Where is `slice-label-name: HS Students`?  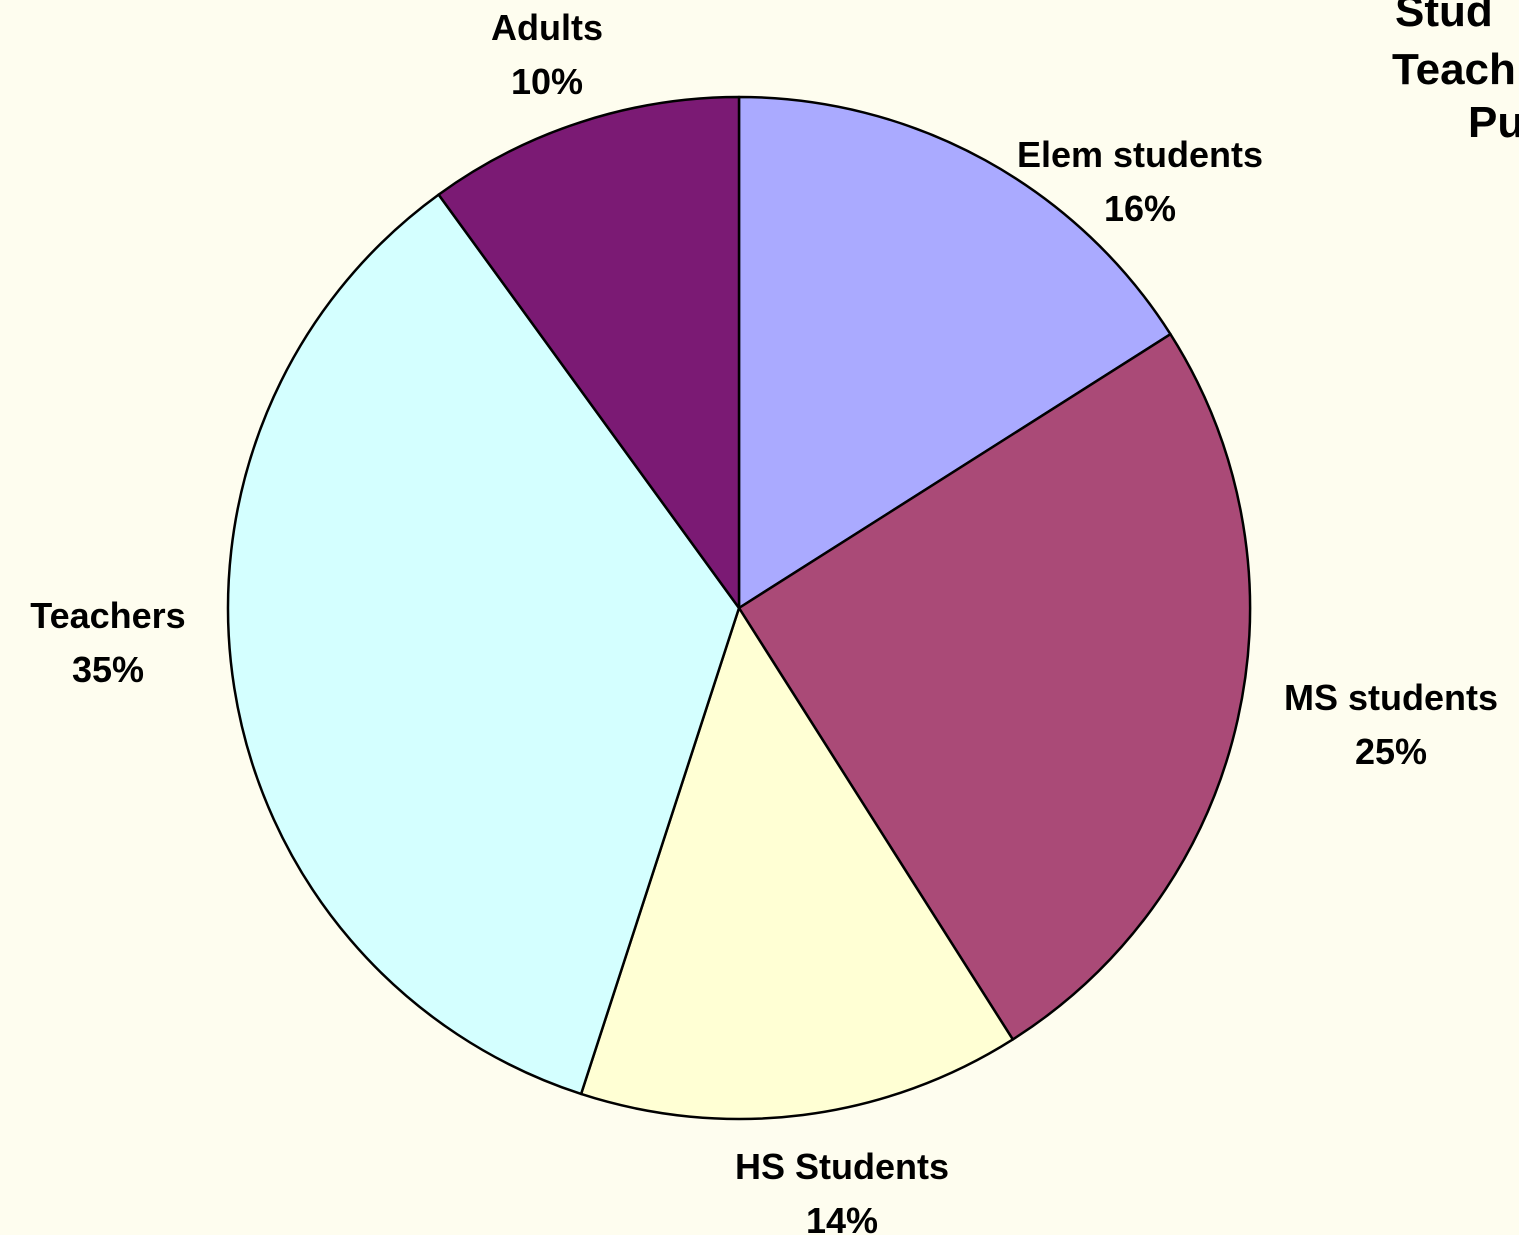 slice-label-name: HS Students is located at coordinates (842, 1166).